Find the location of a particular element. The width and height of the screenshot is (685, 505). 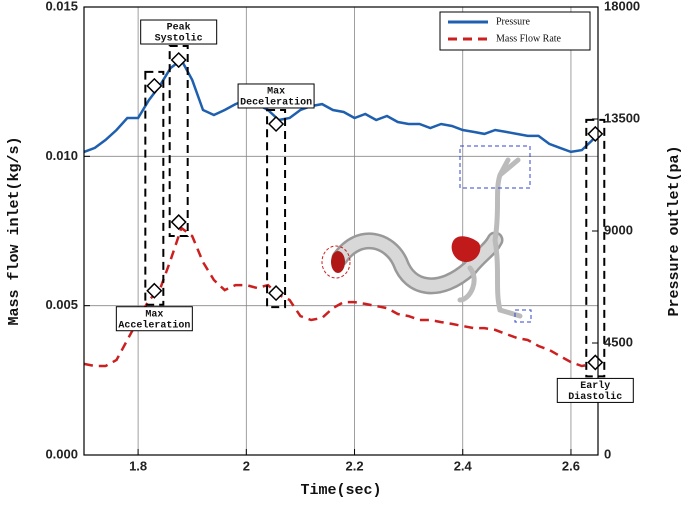

legend-box is located at coordinates (515, 31).